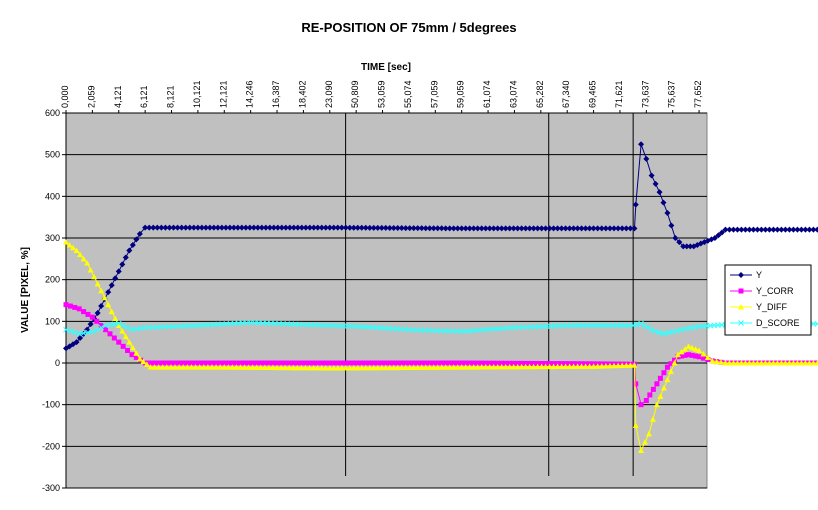  Describe the element at coordinates (25, 290) in the screenshot. I see `y-axis-title: VALUE [PIXEL, %]` at that location.